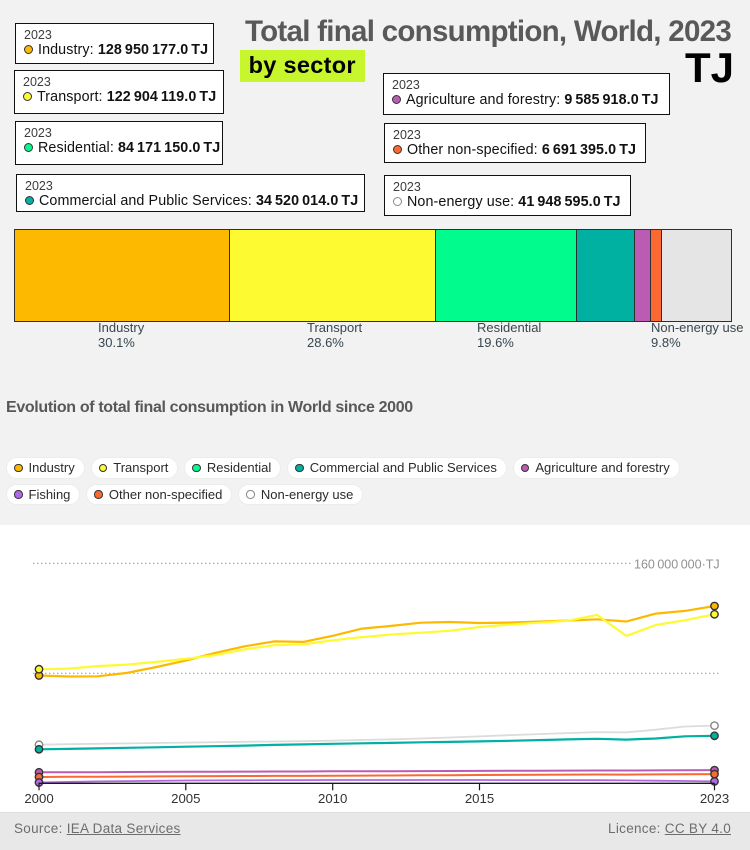  What do you see at coordinates (677, 564) in the screenshot?
I see `svg-text: 160 000 000·TJ` at bounding box center [677, 564].